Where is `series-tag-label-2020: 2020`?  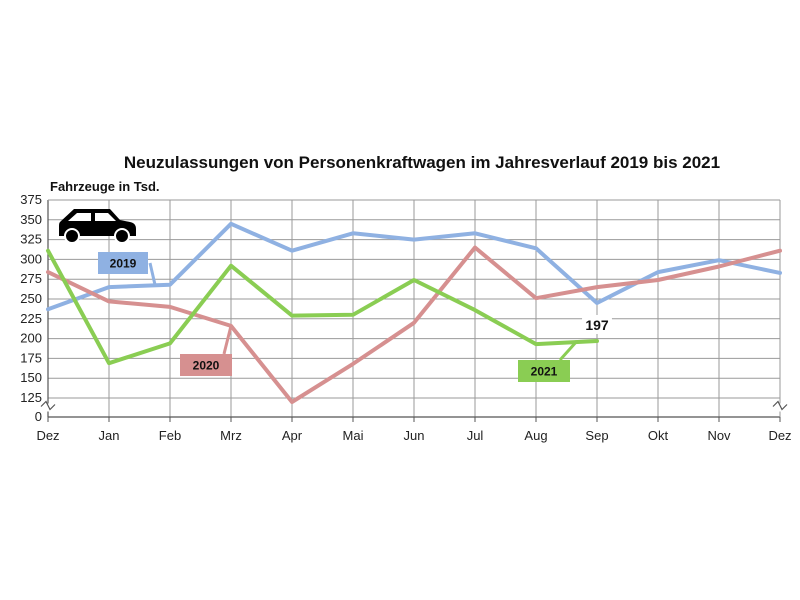
series-tag-label-2020: 2020 is located at coordinates (206, 366).